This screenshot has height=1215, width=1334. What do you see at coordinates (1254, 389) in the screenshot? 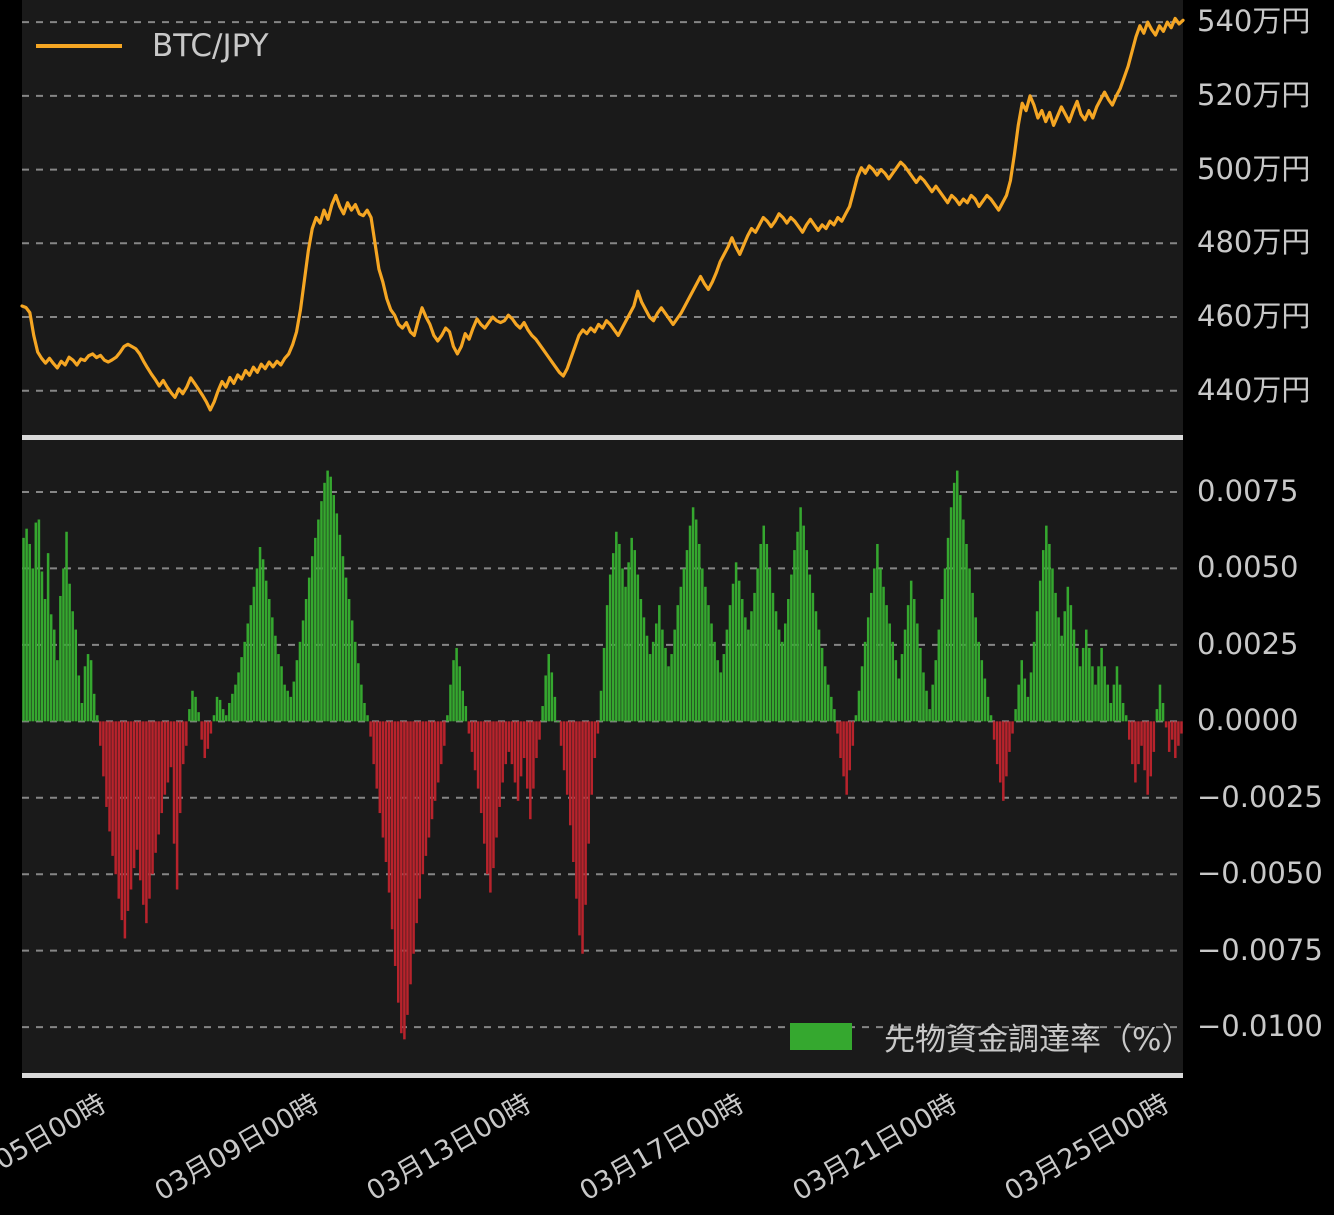
I see `price-y-tick-label: 440万円` at bounding box center [1254, 389].